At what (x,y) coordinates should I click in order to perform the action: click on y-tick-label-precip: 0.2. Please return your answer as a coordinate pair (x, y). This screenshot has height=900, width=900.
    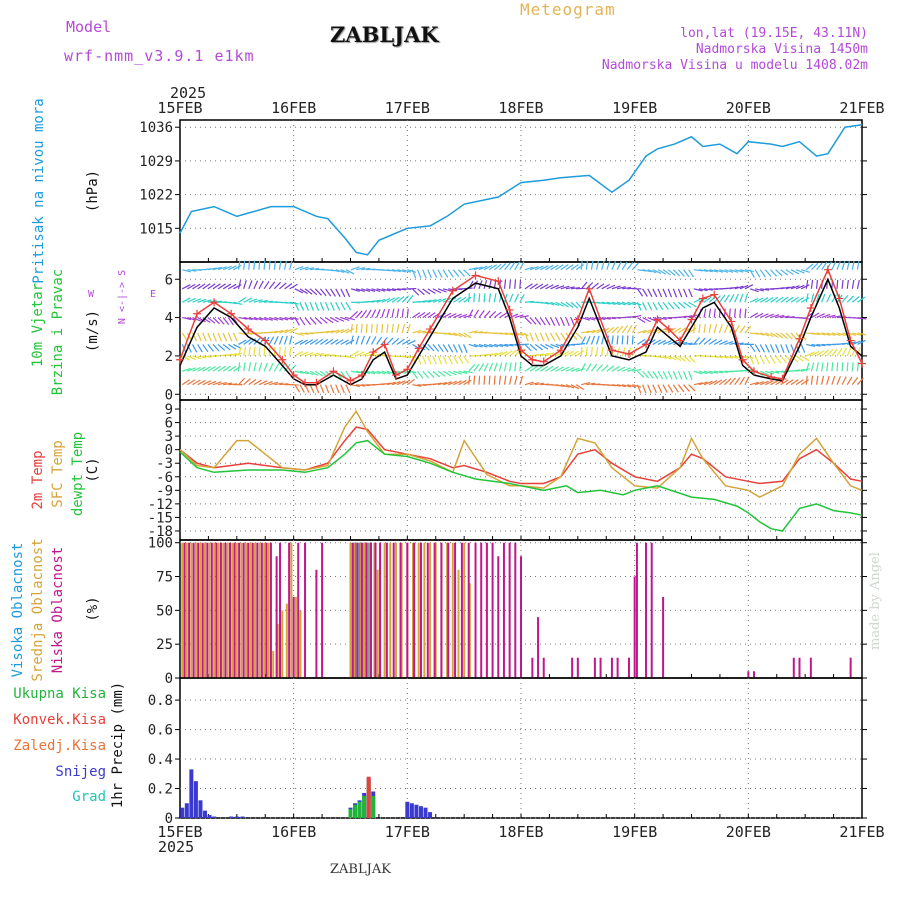
    Looking at the image, I should click on (160, 790).